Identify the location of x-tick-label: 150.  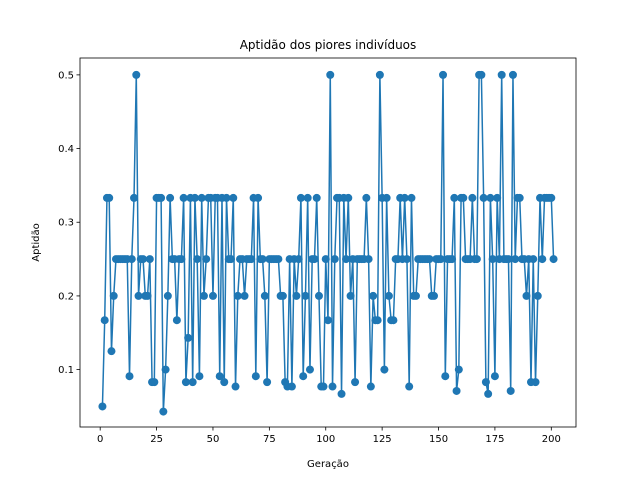
(438, 439).